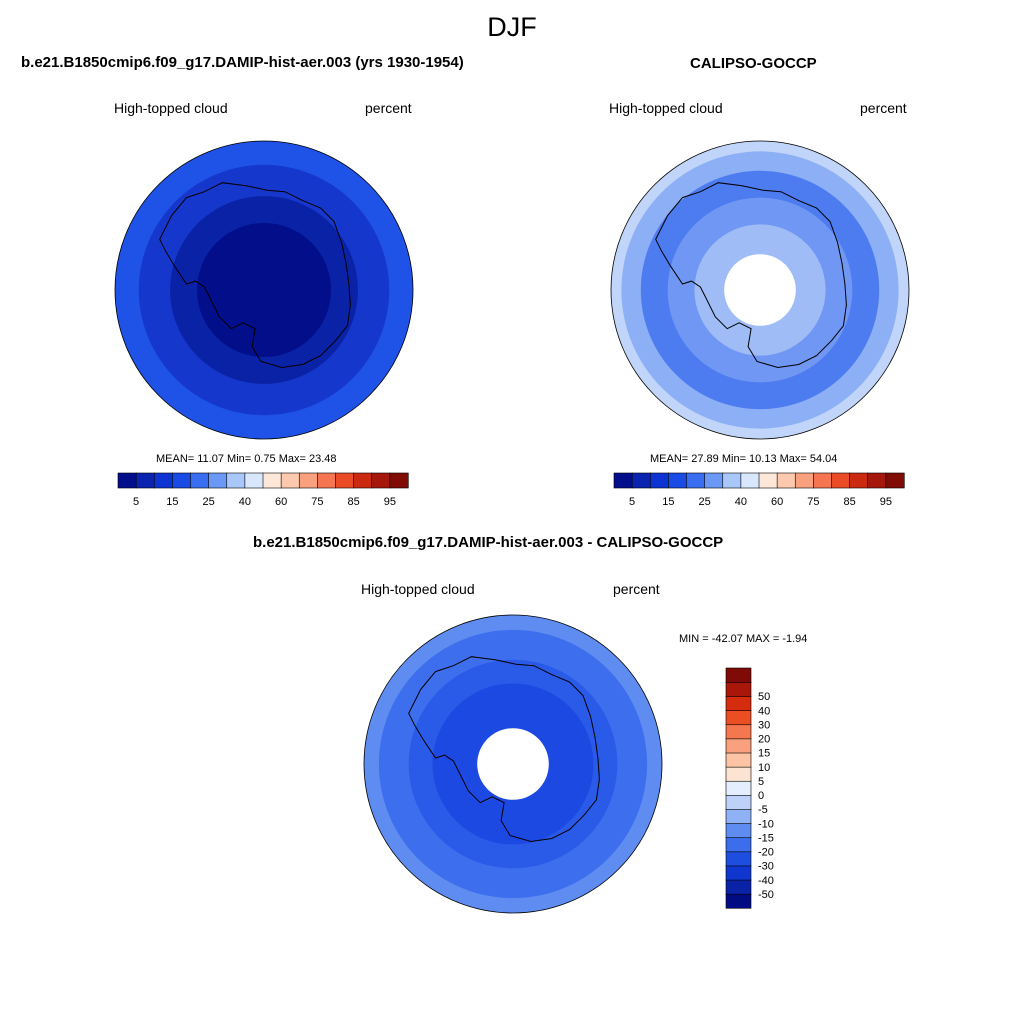  What do you see at coordinates (743, 639) in the screenshot?
I see `panel-diff-stats: MIN = -42.07 MAX = -1.94` at bounding box center [743, 639].